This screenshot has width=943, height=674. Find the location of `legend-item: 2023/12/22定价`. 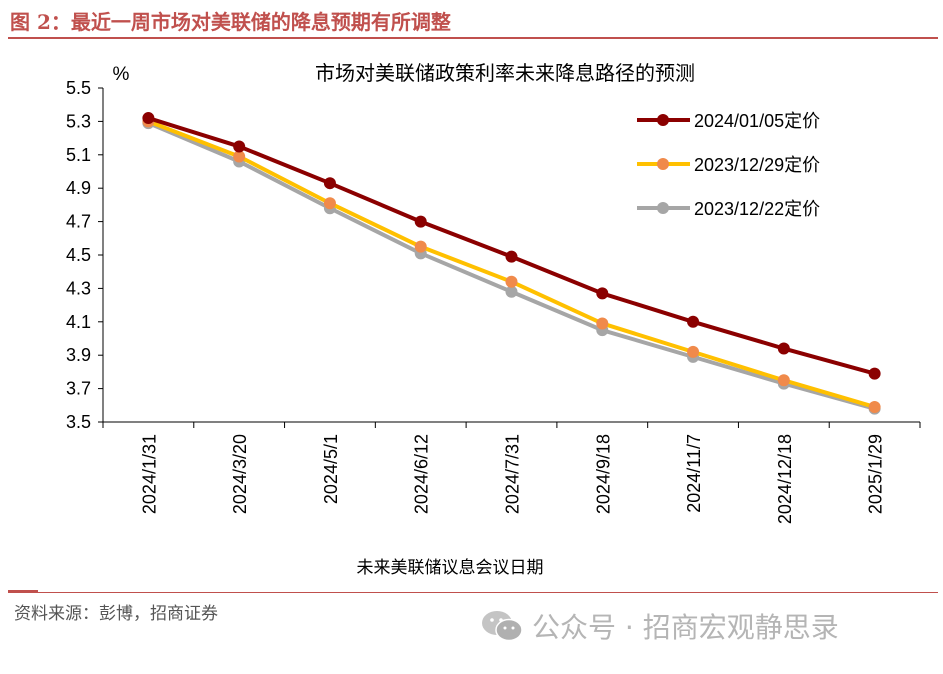

legend-item: 2023/12/22定价 is located at coordinates (728, 209).